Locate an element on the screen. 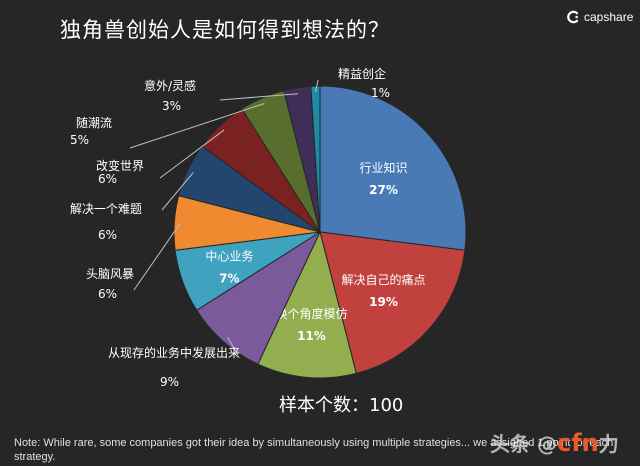 This screenshot has height=466, width=640. slice-value-label: 7% is located at coordinates (229, 279).